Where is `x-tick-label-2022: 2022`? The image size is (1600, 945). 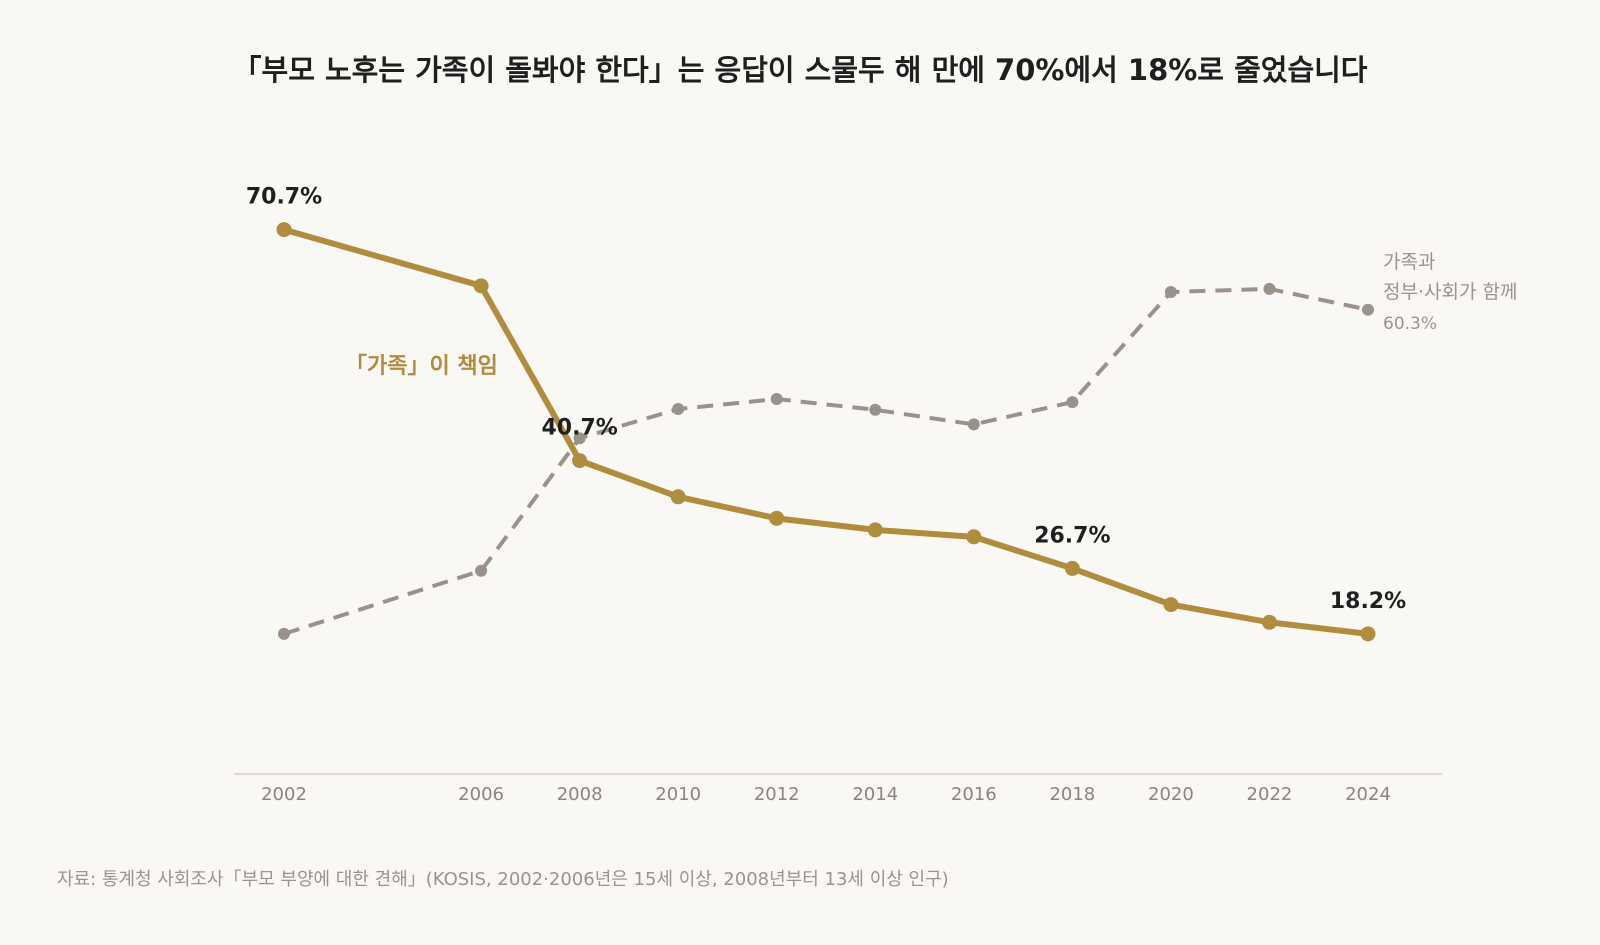 x-tick-label-2022: 2022 is located at coordinates (1270, 794).